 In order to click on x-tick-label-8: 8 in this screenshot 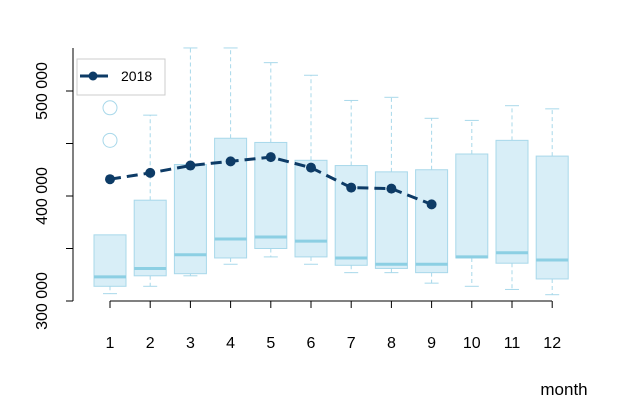, I will do `click(391, 343)`.